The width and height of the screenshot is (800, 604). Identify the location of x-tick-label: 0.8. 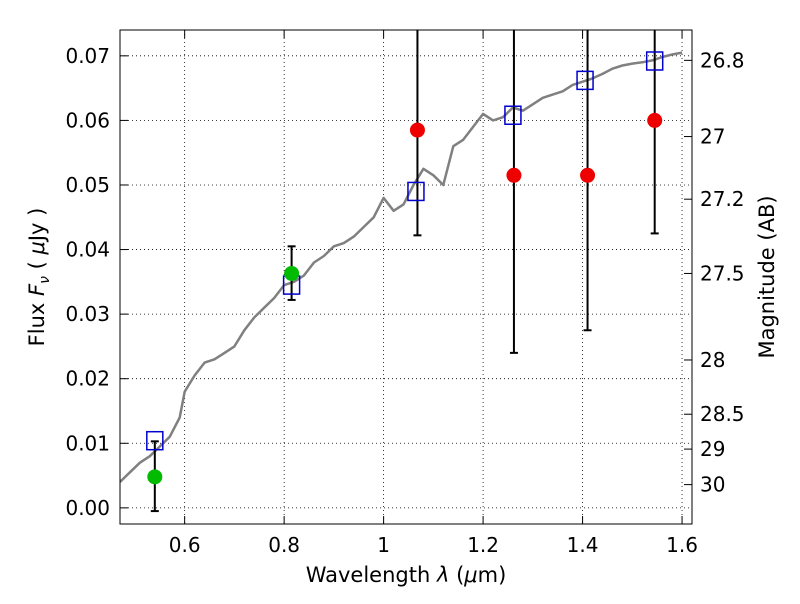
(284, 545).